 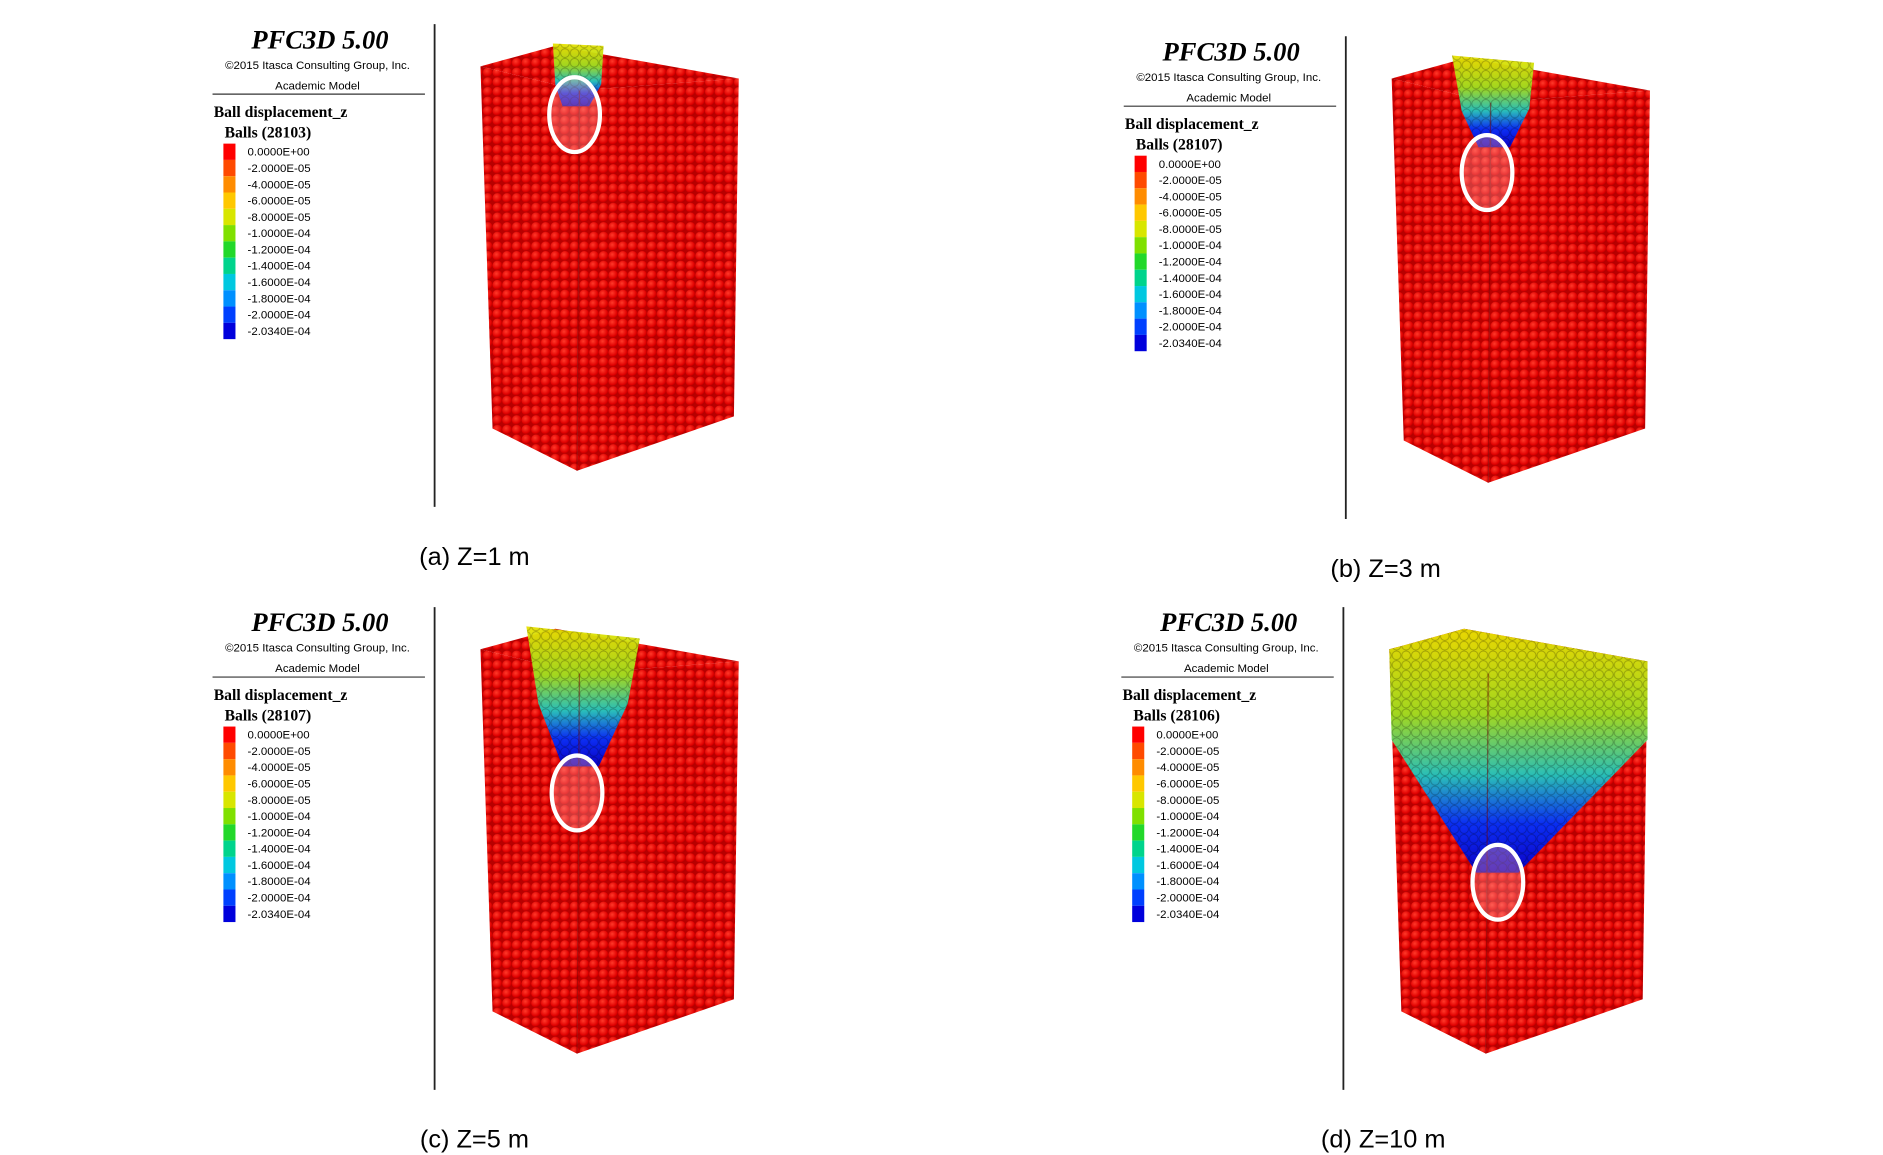 What do you see at coordinates (1179, 145) in the screenshot?
I see `ball-count: Balls (28107)` at bounding box center [1179, 145].